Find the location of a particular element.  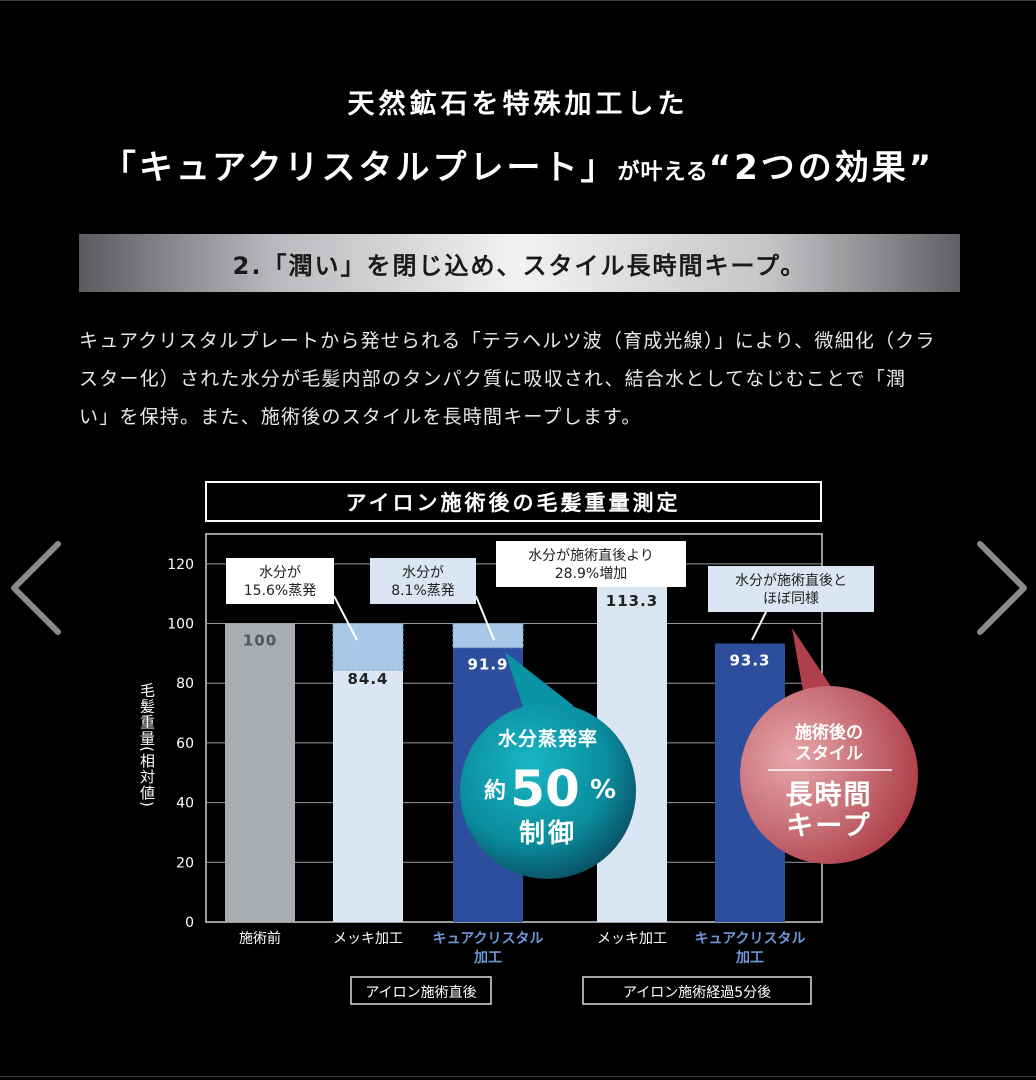

evaporation-badge is located at coordinates (548, 791).